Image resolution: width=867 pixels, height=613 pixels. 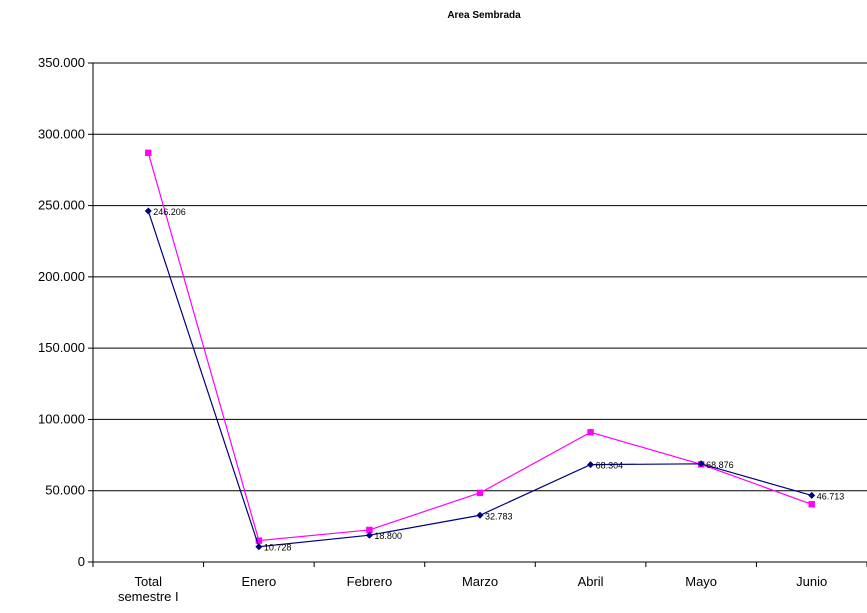 What do you see at coordinates (610, 466) in the screenshot?
I see `data-label: 68.304` at bounding box center [610, 466].